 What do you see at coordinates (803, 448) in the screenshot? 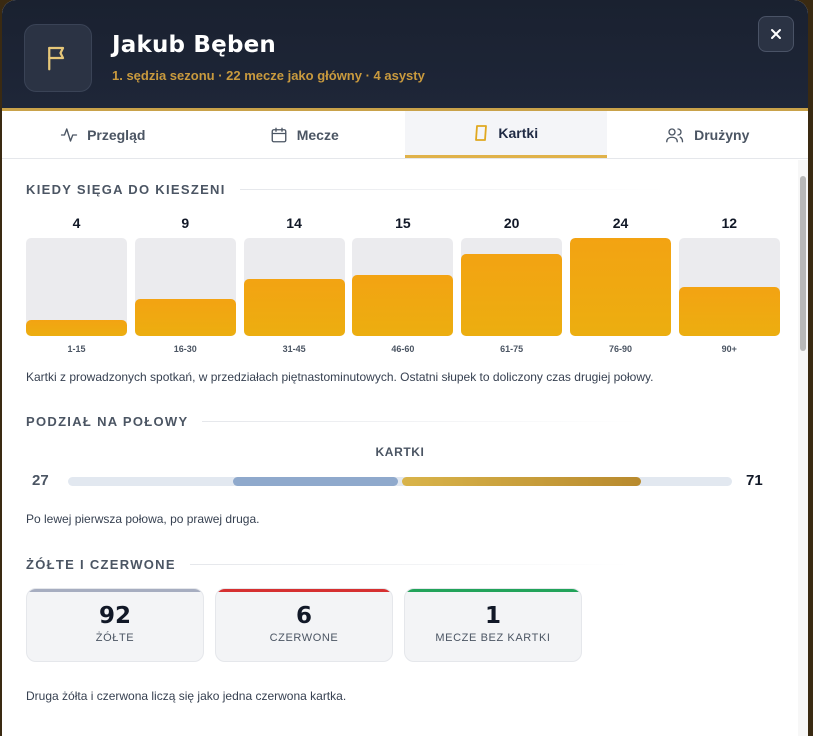
I see `scrollbar` at bounding box center [803, 448].